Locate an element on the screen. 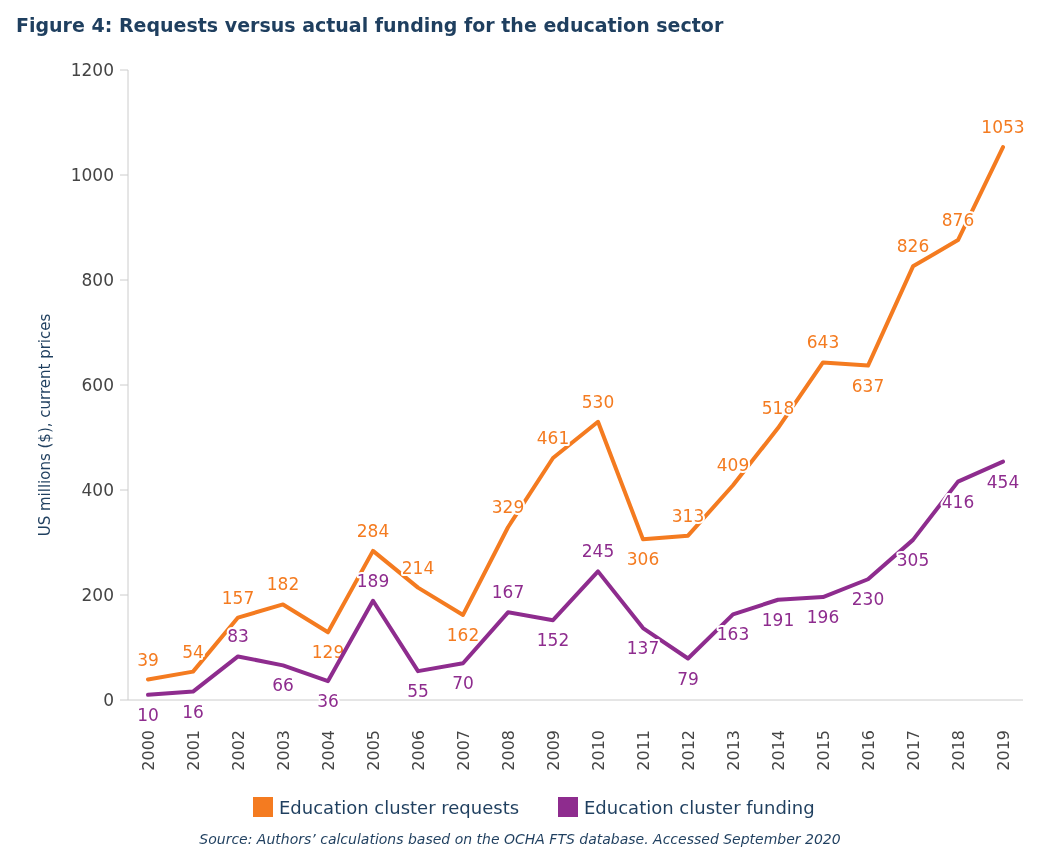 This screenshot has height=856, width=1053. data-label: 643 is located at coordinates (823, 342).